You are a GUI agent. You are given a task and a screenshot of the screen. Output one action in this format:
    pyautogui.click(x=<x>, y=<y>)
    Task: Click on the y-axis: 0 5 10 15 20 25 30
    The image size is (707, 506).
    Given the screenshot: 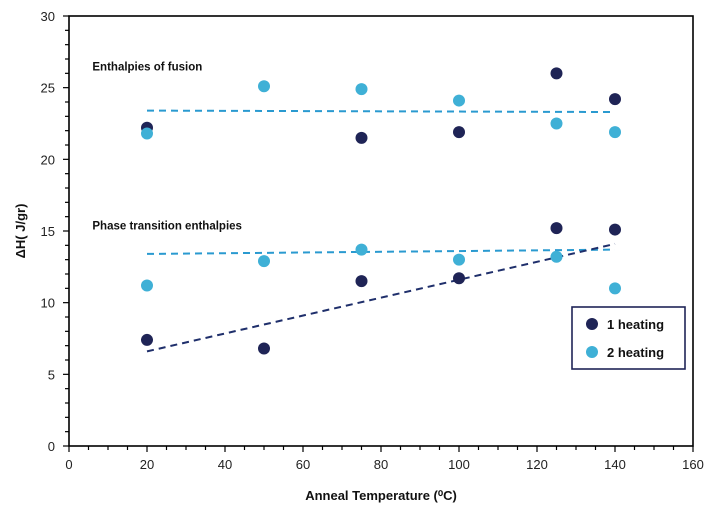 What is the action you would take?
    pyautogui.click(x=55, y=231)
    